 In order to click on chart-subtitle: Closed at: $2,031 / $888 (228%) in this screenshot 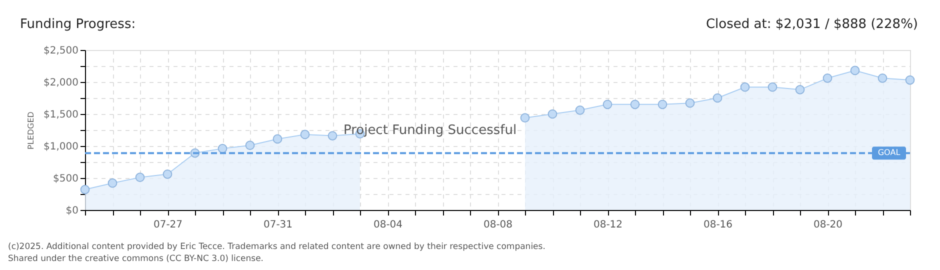, I will do `click(812, 24)`.